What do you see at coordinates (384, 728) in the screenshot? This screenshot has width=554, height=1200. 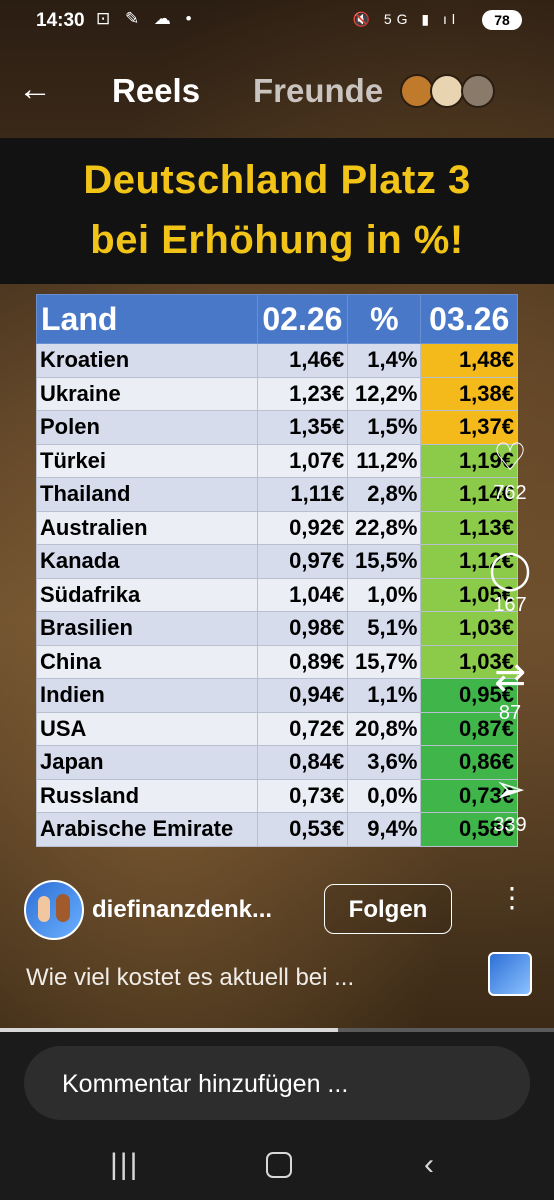 I see `cell-percent-change: 20,8%` at bounding box center [384, 728].